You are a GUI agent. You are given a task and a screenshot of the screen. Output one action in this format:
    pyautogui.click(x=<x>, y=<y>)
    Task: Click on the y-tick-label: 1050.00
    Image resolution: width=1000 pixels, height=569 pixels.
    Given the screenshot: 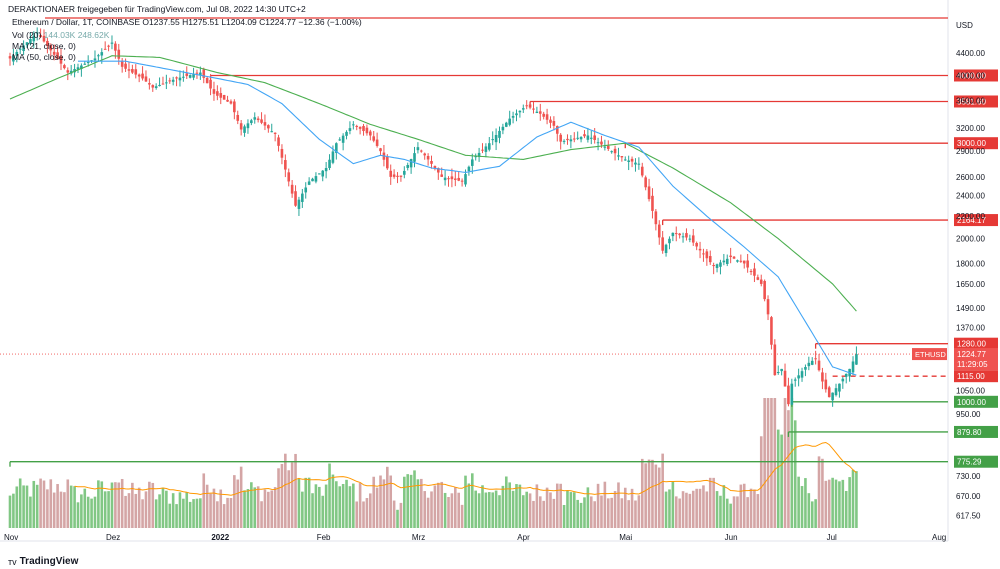 What is the action you would take?
    pyautogui.click(x=970, y=390)
    